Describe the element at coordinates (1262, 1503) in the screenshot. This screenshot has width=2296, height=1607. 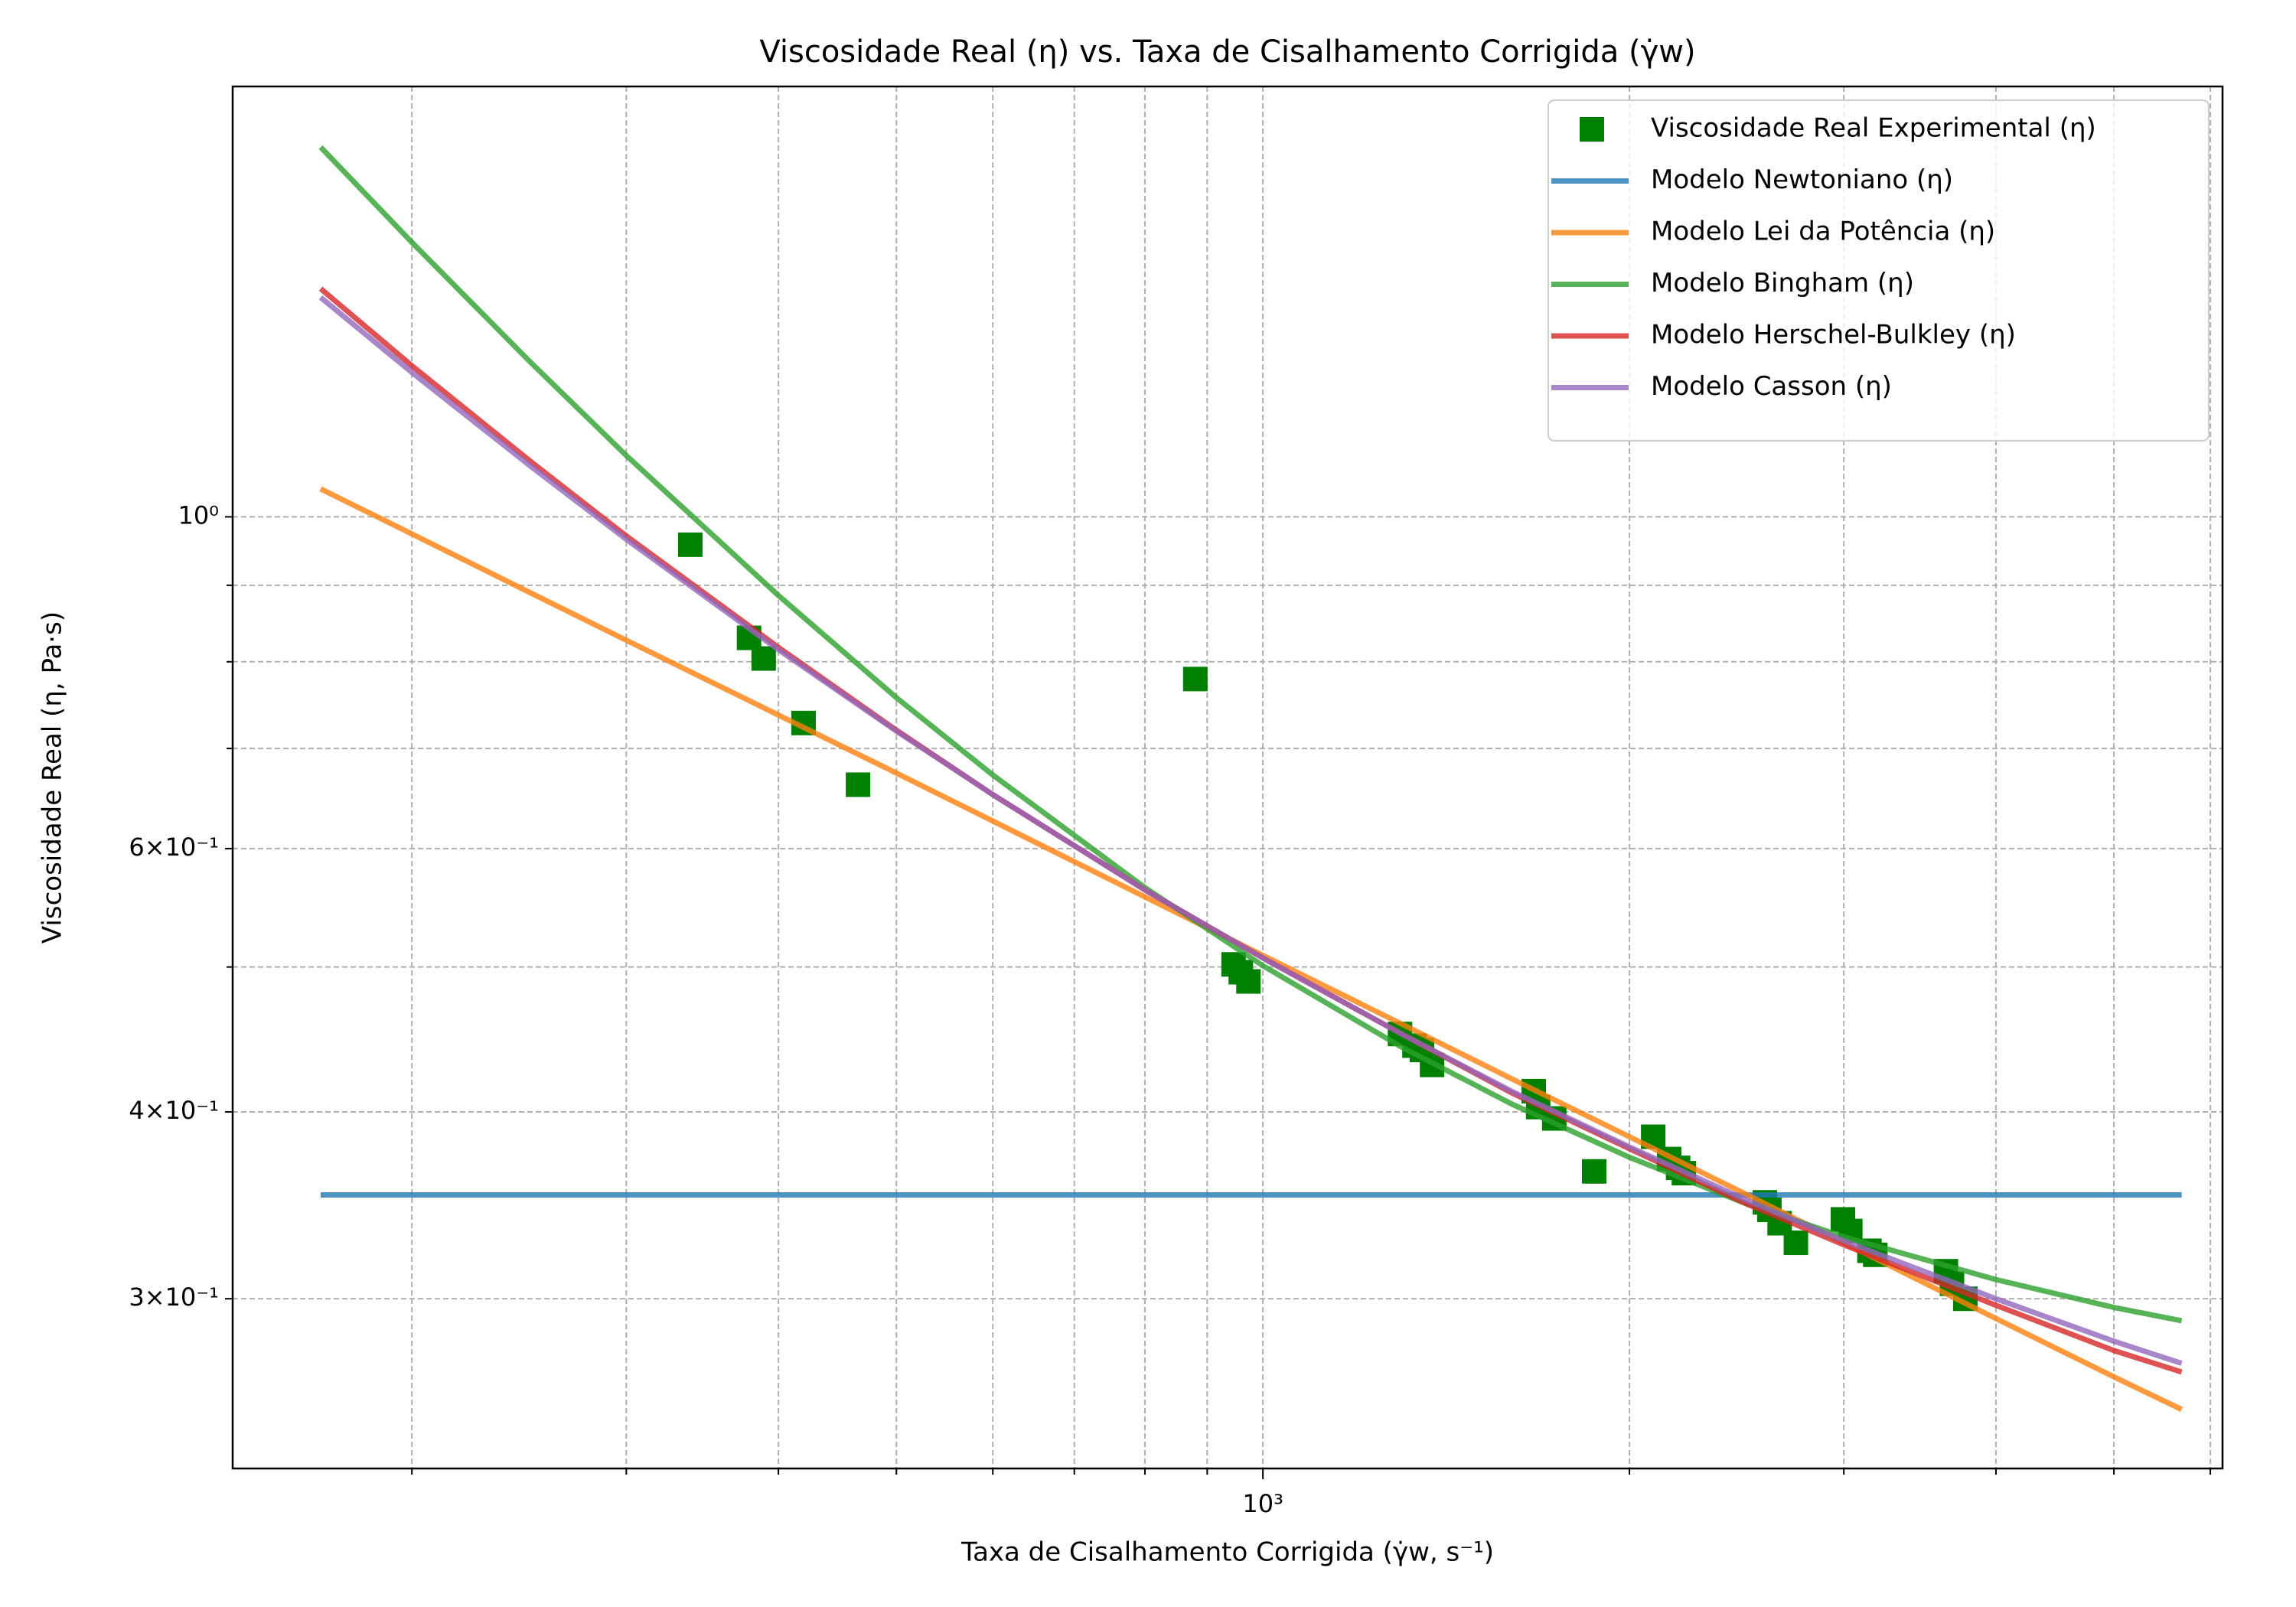
I see `x-tick-label: 10³` at that location.